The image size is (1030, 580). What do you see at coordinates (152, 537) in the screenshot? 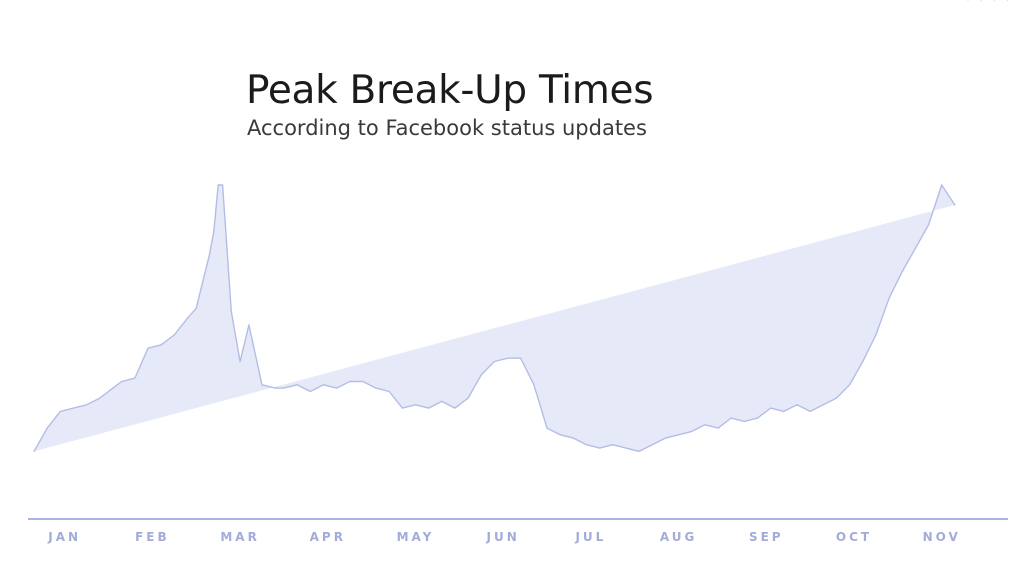
I see `x-tick-label: FEB` at bounding box center [152, 537].